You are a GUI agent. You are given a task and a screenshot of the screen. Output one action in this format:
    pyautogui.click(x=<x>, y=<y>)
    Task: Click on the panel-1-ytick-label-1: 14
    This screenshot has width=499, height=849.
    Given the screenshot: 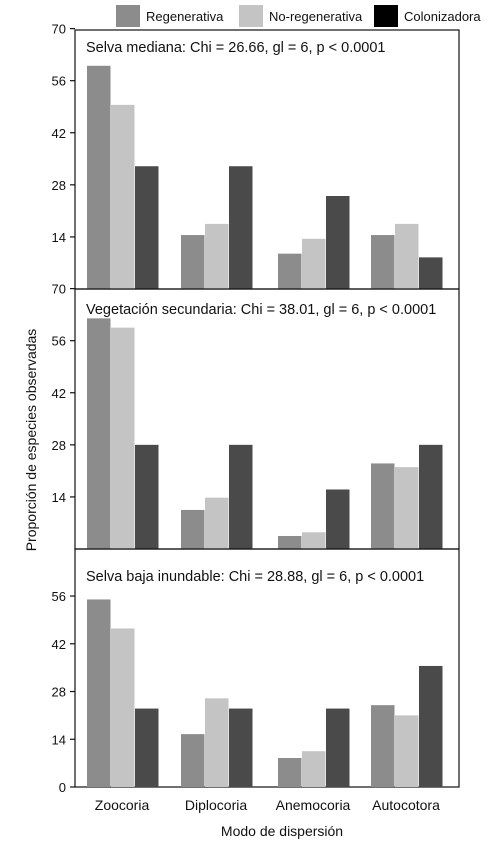 What is the action you would take?
    pyautogui.click(x=59, y=237)
    